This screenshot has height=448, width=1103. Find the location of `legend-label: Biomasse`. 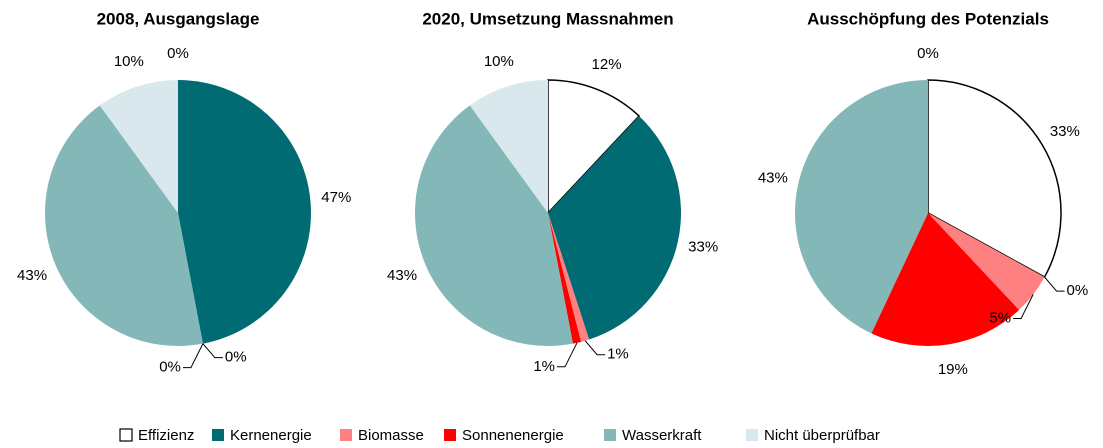

legend-label: Biomasse is located at coordinates (391, 435).